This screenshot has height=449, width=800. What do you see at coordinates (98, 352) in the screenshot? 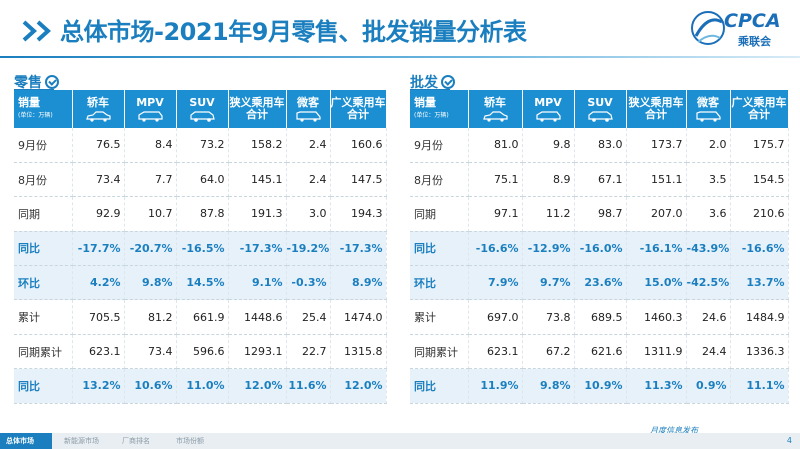
I see `table-cell: 623.1` at bounding box center [98, 352].